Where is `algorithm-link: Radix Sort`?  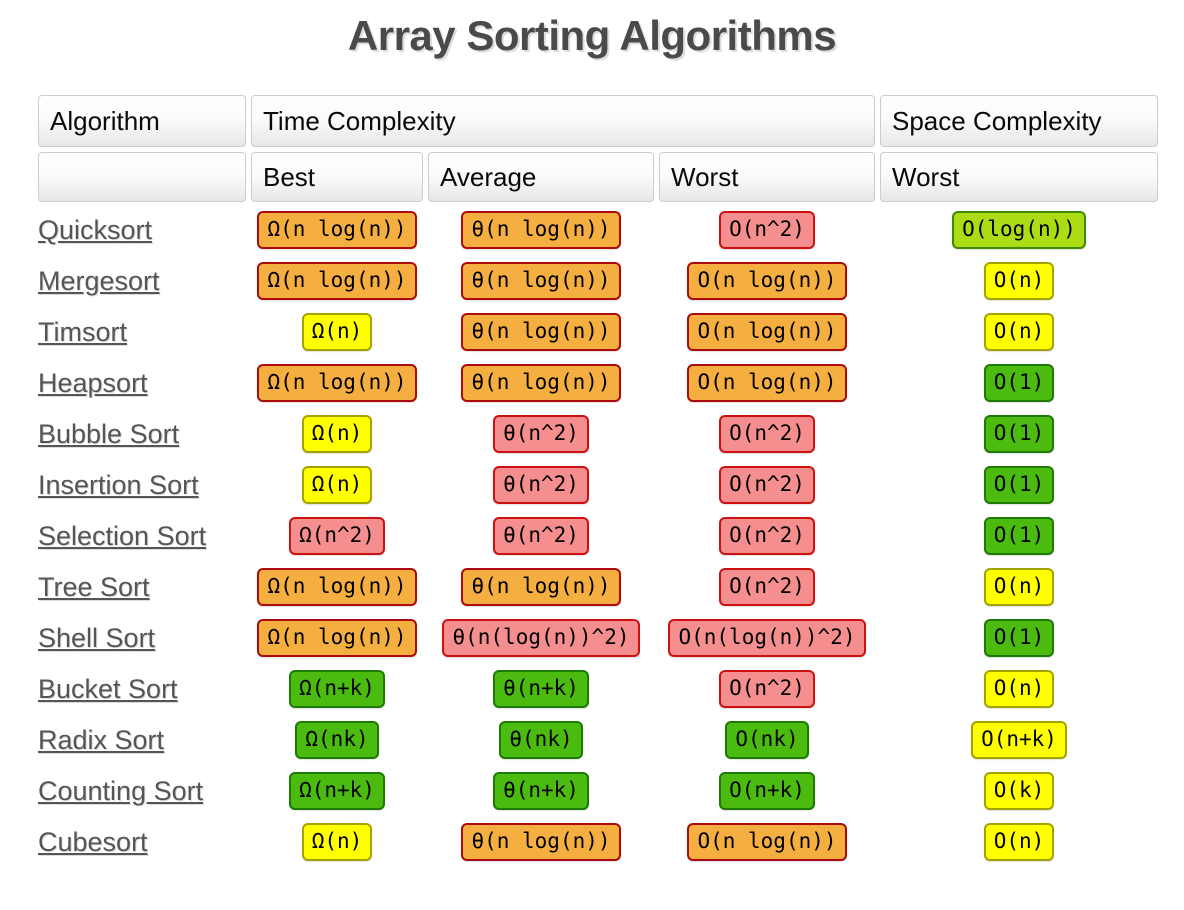 algorithm-link: Radix Sort is located at coordinates (101, 739).